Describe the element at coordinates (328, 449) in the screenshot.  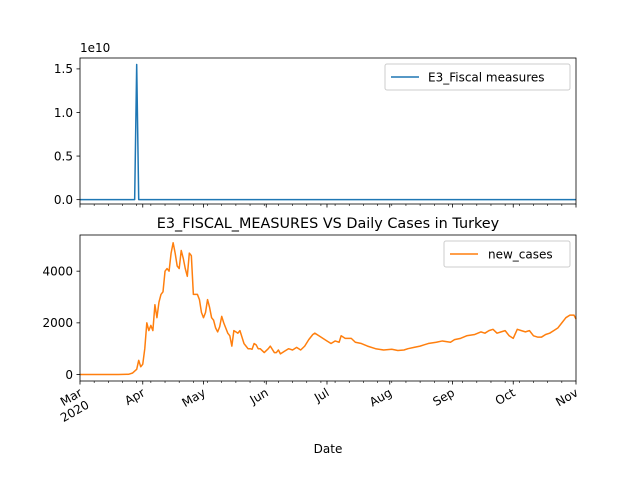
I see `x-axis-label: Date` at that location.